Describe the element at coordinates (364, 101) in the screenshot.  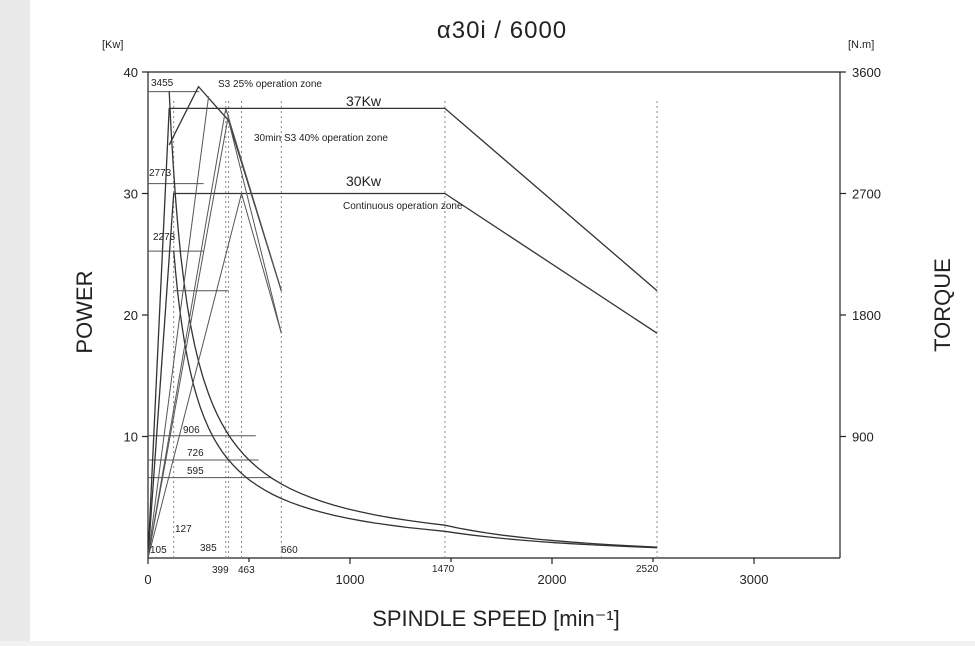
I see `annotation-37kw: 37Kw` at that location.